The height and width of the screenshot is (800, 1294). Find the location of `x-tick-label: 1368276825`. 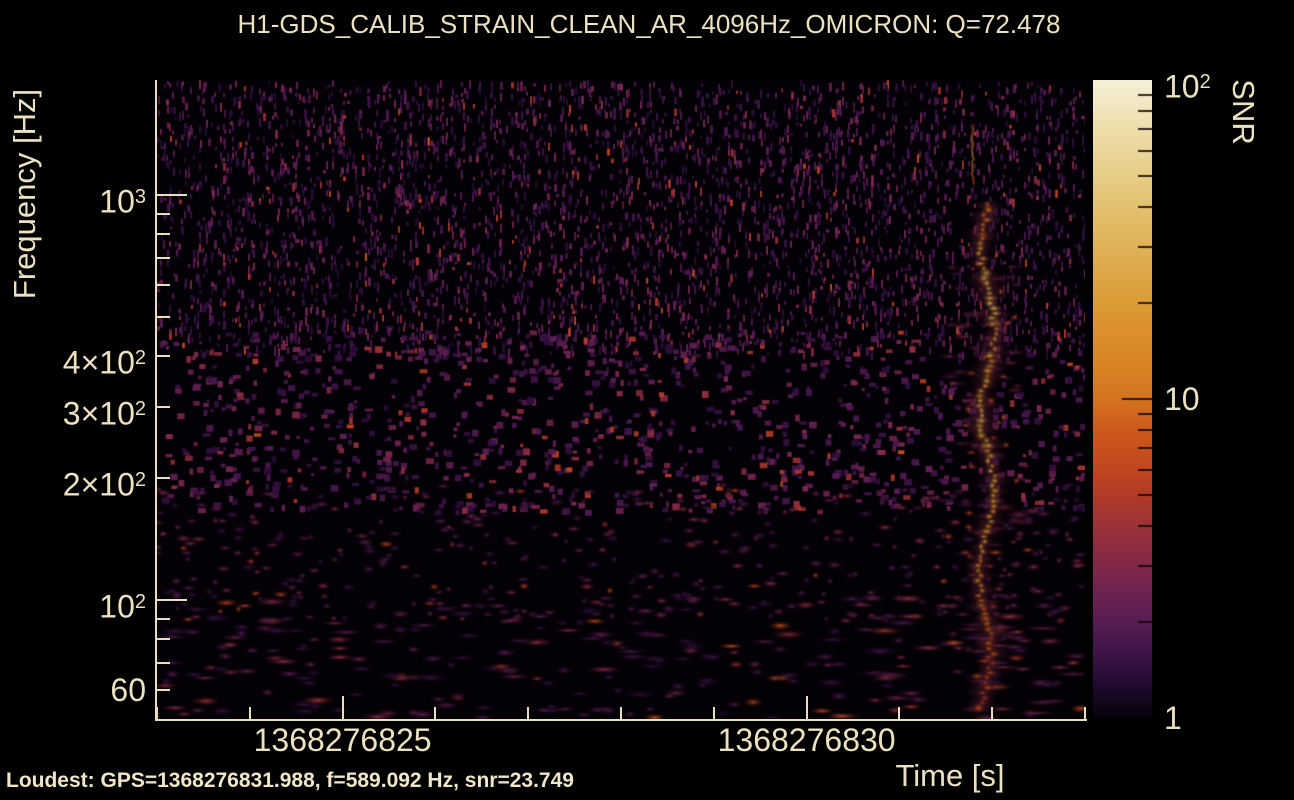

x-tick-label: 1368276825 is located at coordinates (342, 740).